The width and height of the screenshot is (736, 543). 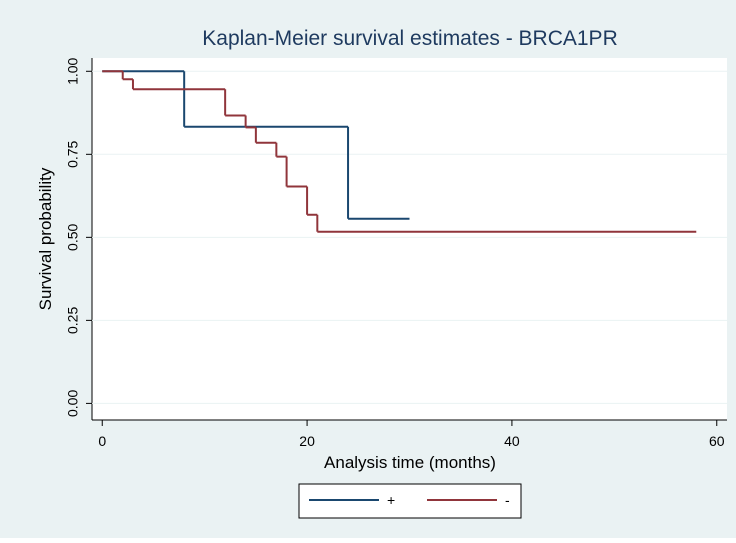 What do you see at coordinates (73, 153) in the screenshot?
I see `y-tick-label: 0.75` at bounding box center [73, 153].